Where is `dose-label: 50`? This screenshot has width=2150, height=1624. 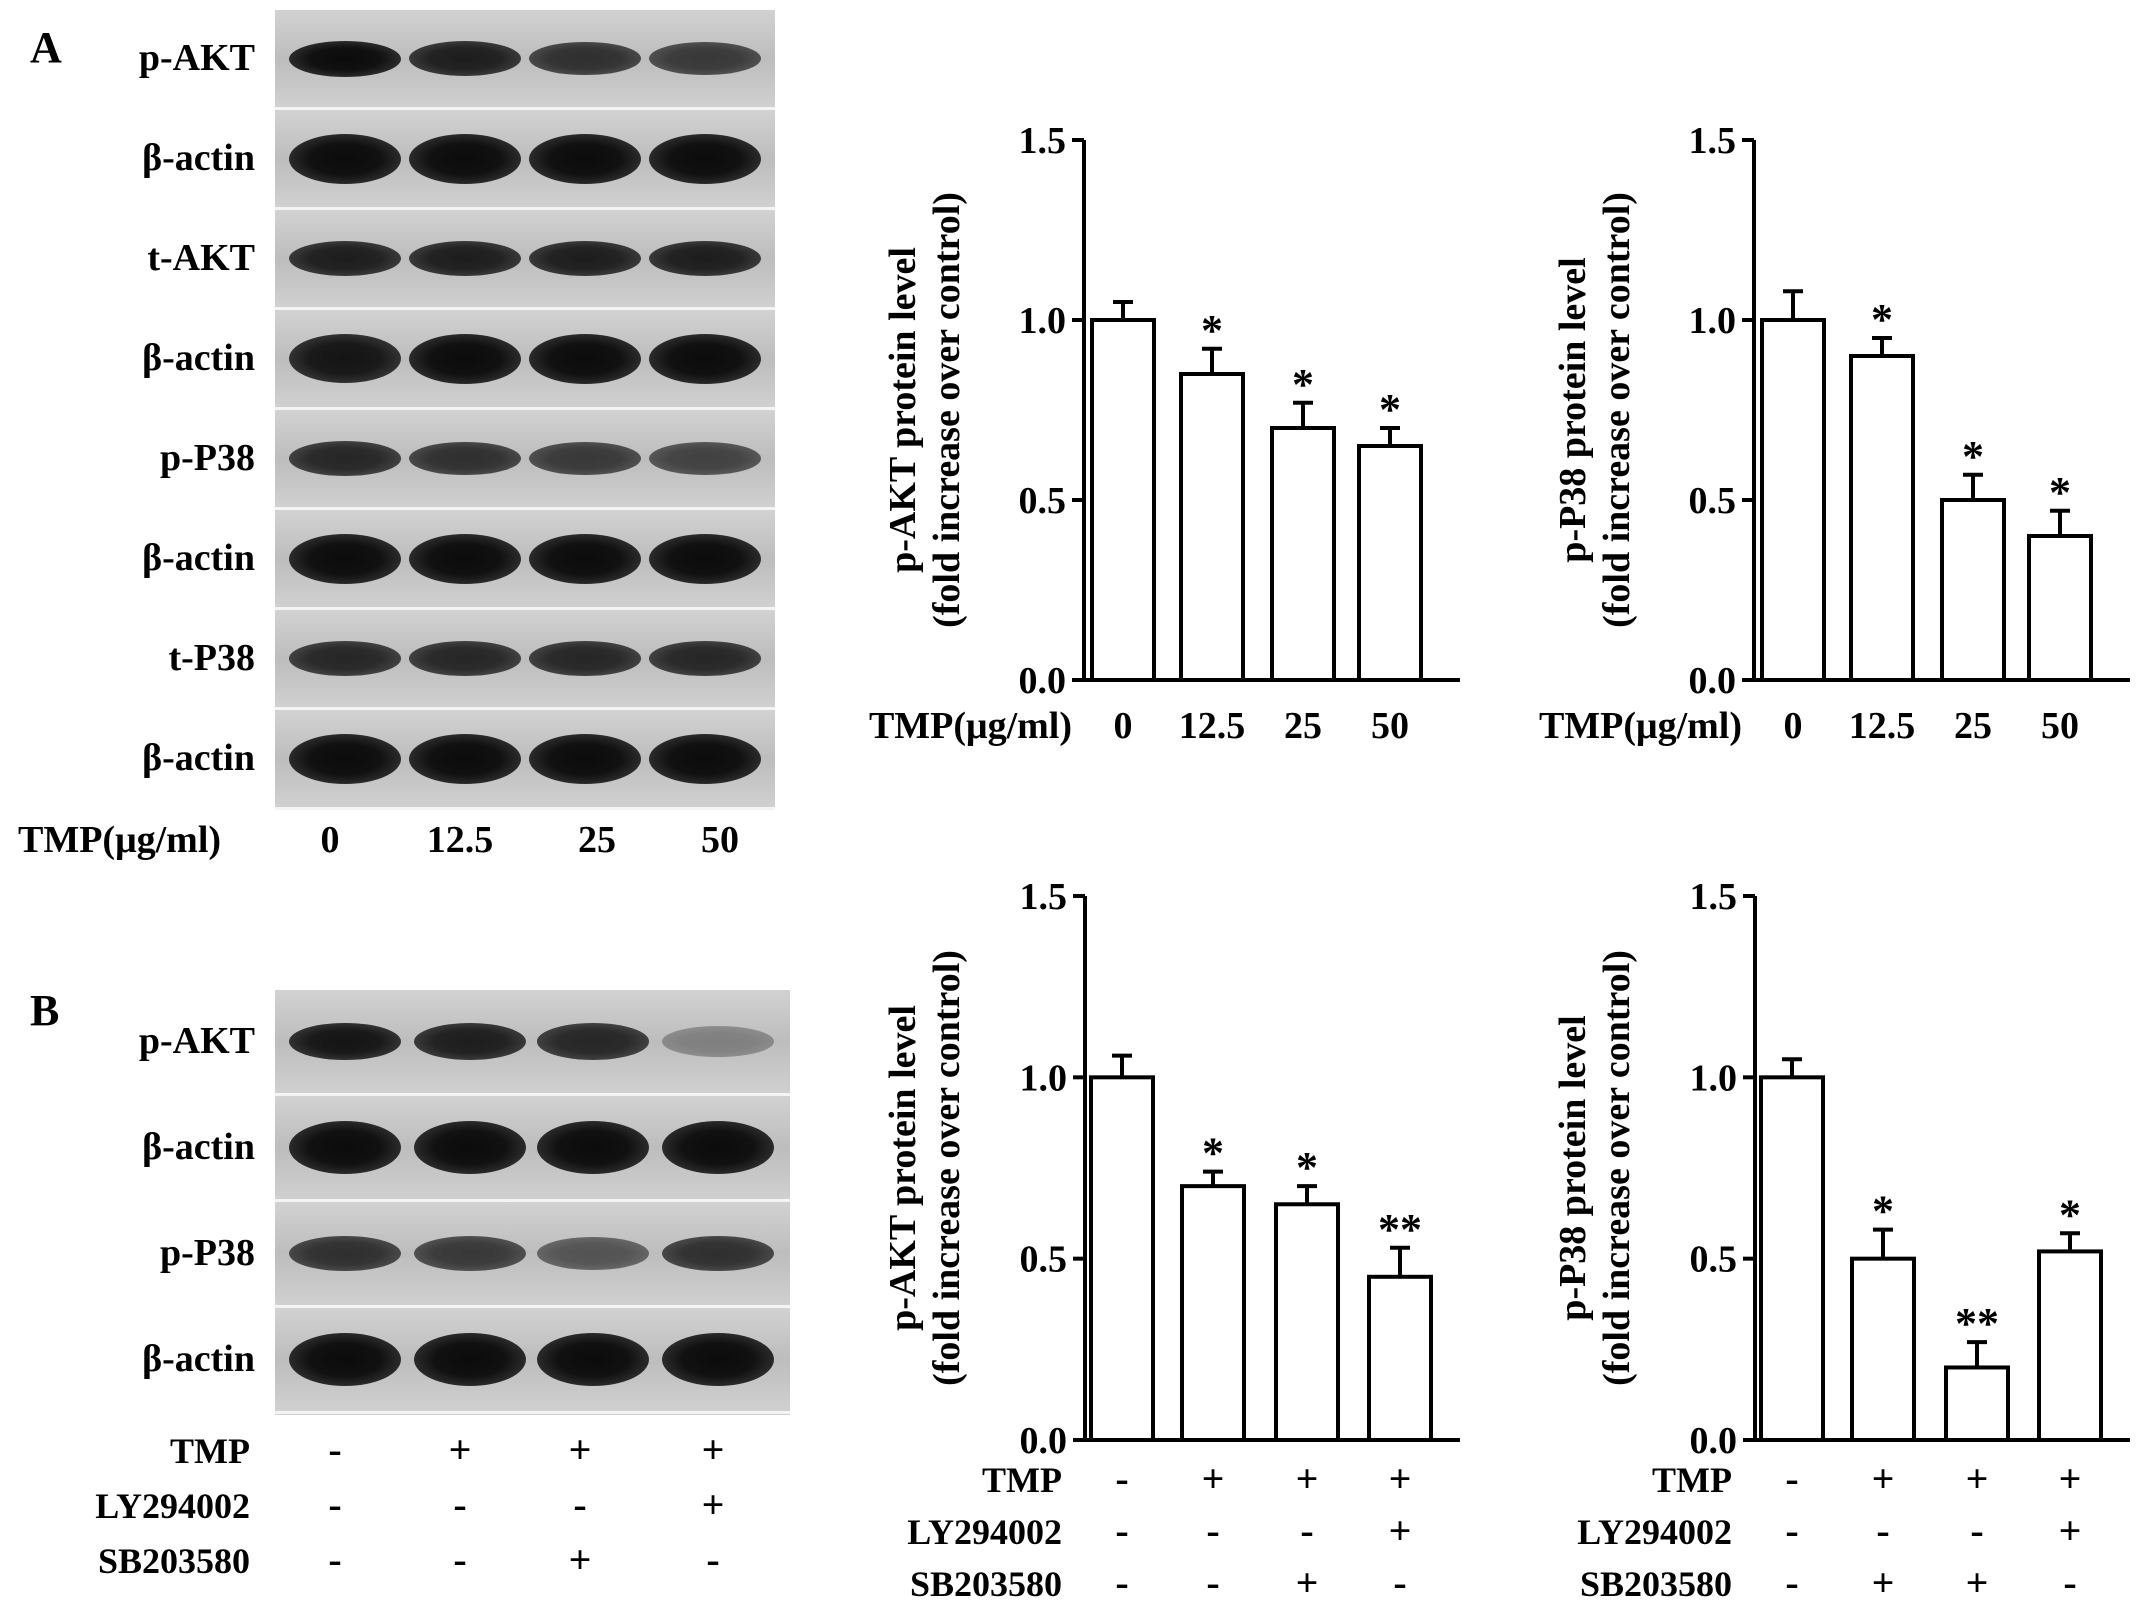
dose-label: 50 is located at coordinates (720, 840).